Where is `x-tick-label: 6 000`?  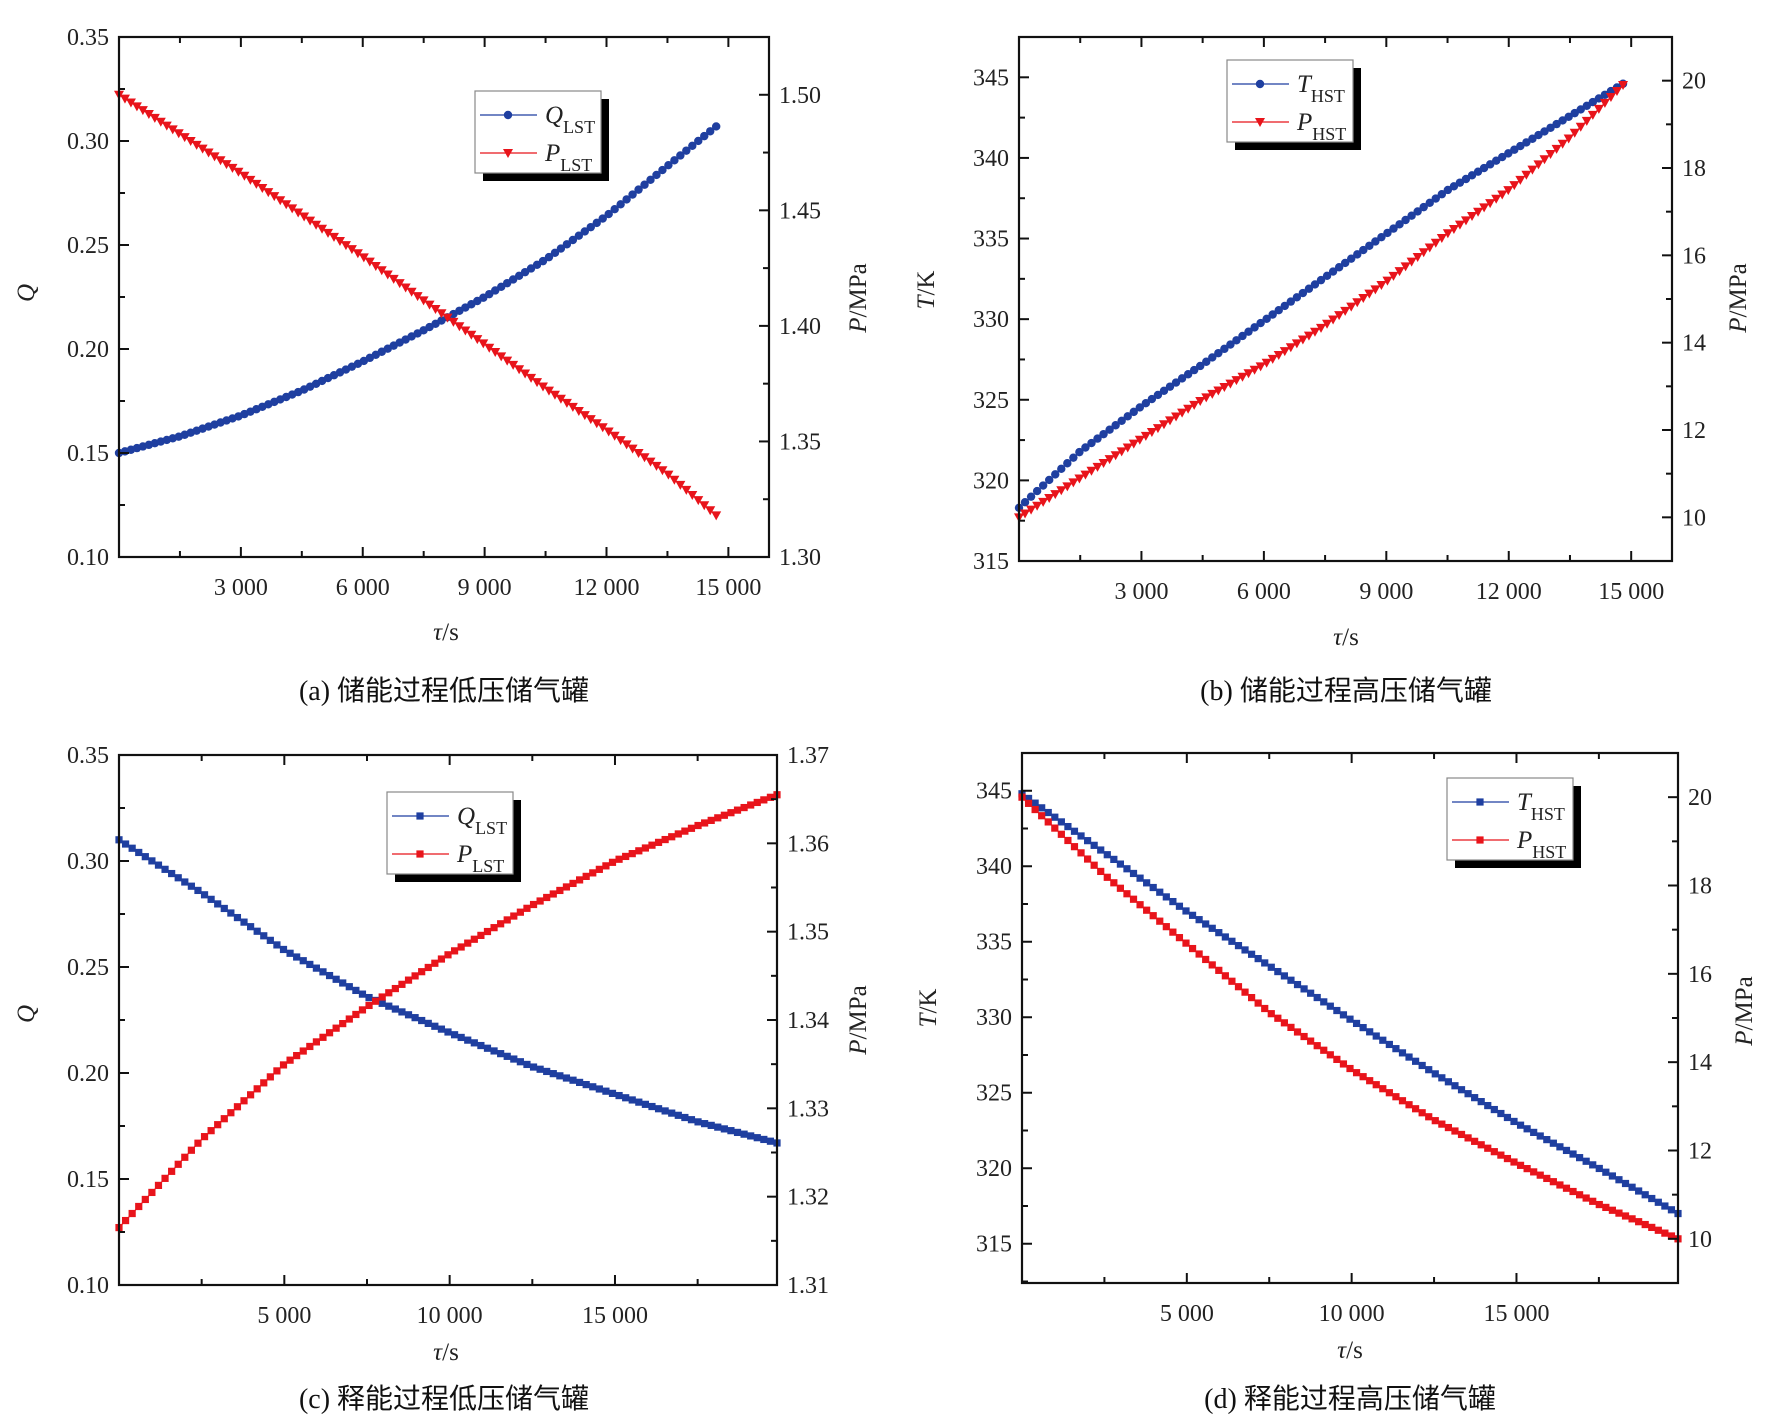
x-tick-label: 6 000 is located at coordinates (363, 588).